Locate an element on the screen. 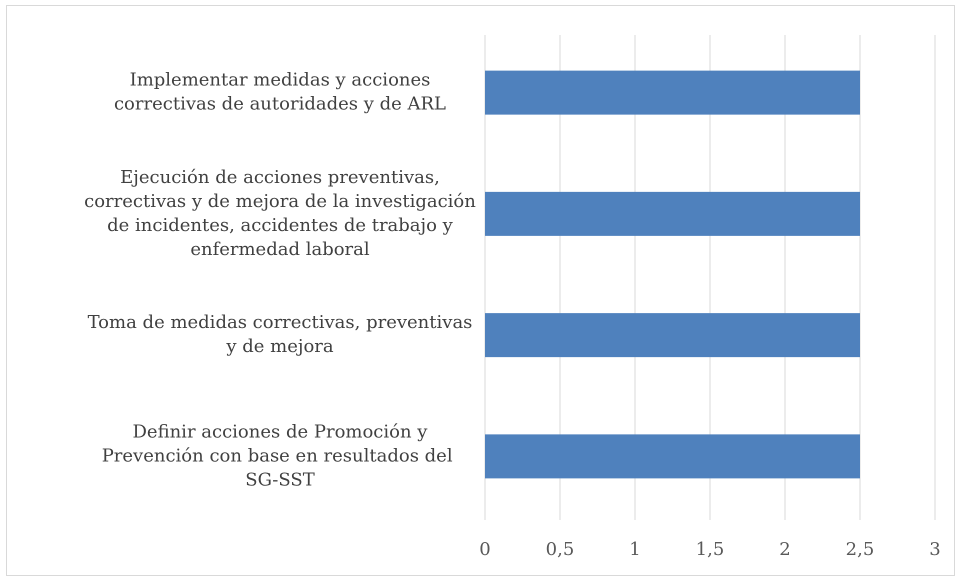  x-tick-label: 1,5 is located at coordinates (710, 549).